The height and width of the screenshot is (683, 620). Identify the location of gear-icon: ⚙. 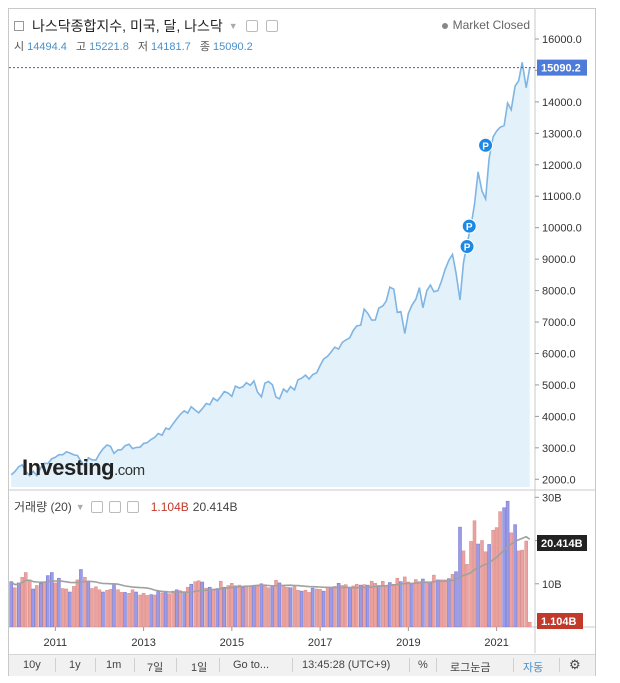
(575, 664).